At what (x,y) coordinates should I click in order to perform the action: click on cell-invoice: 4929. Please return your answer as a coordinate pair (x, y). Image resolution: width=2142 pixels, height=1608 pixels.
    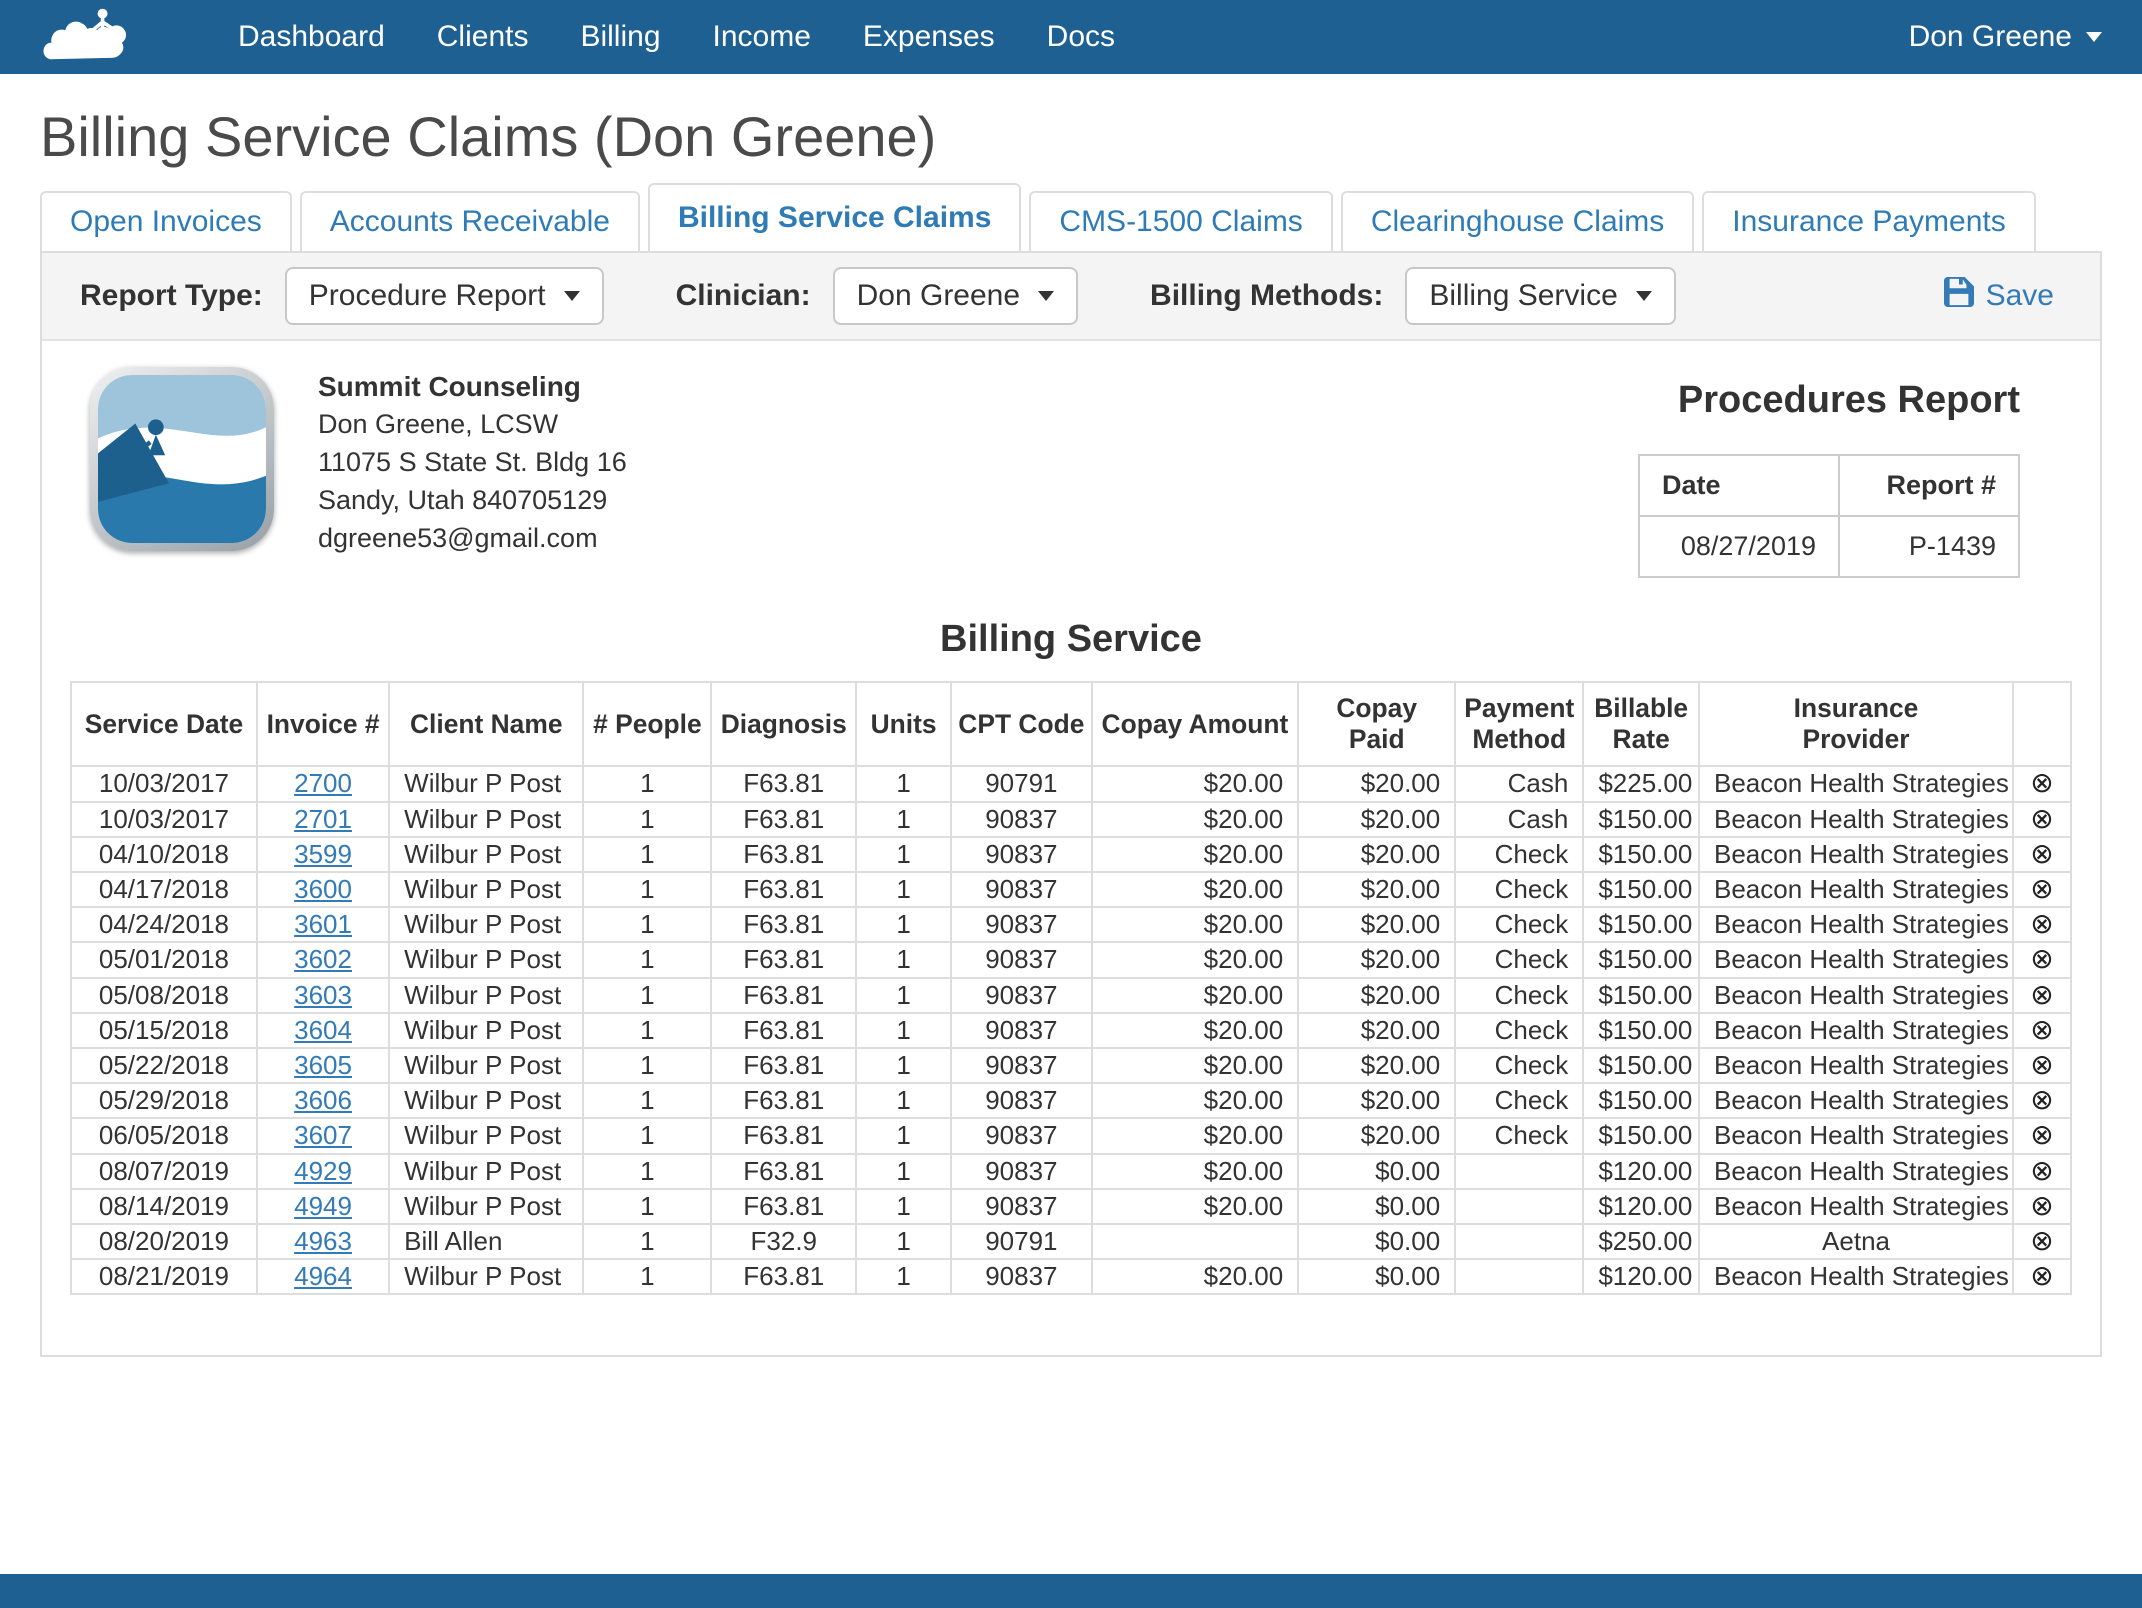
    Looking at the image, I should click on (323, 1171).